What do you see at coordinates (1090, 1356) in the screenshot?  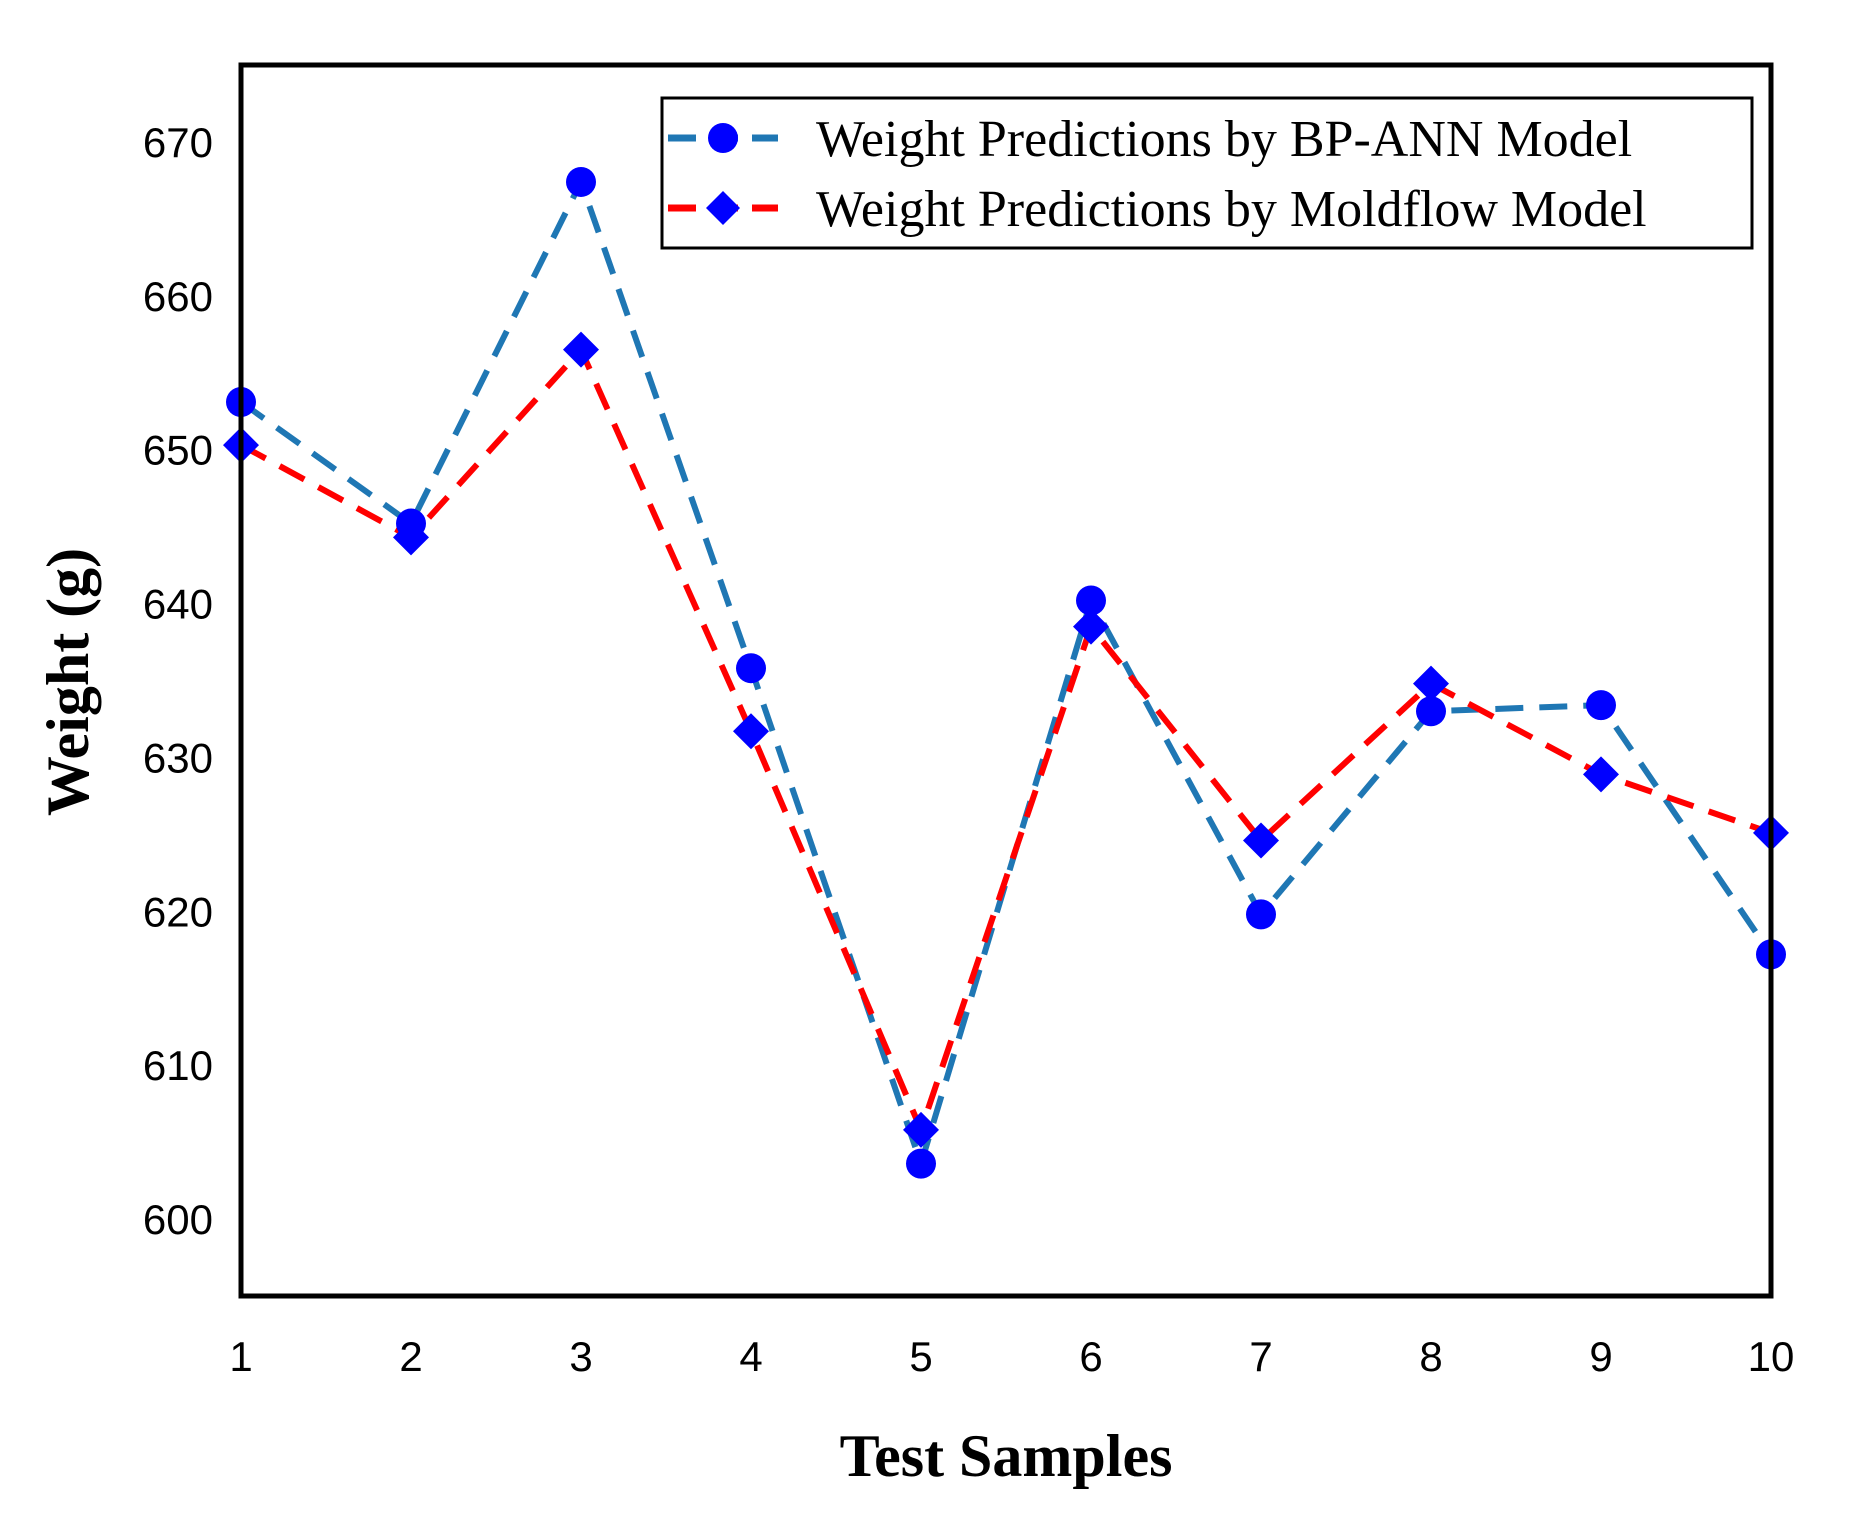 I see `x-tick-label: 6` at bounding box center [1090, 1356].